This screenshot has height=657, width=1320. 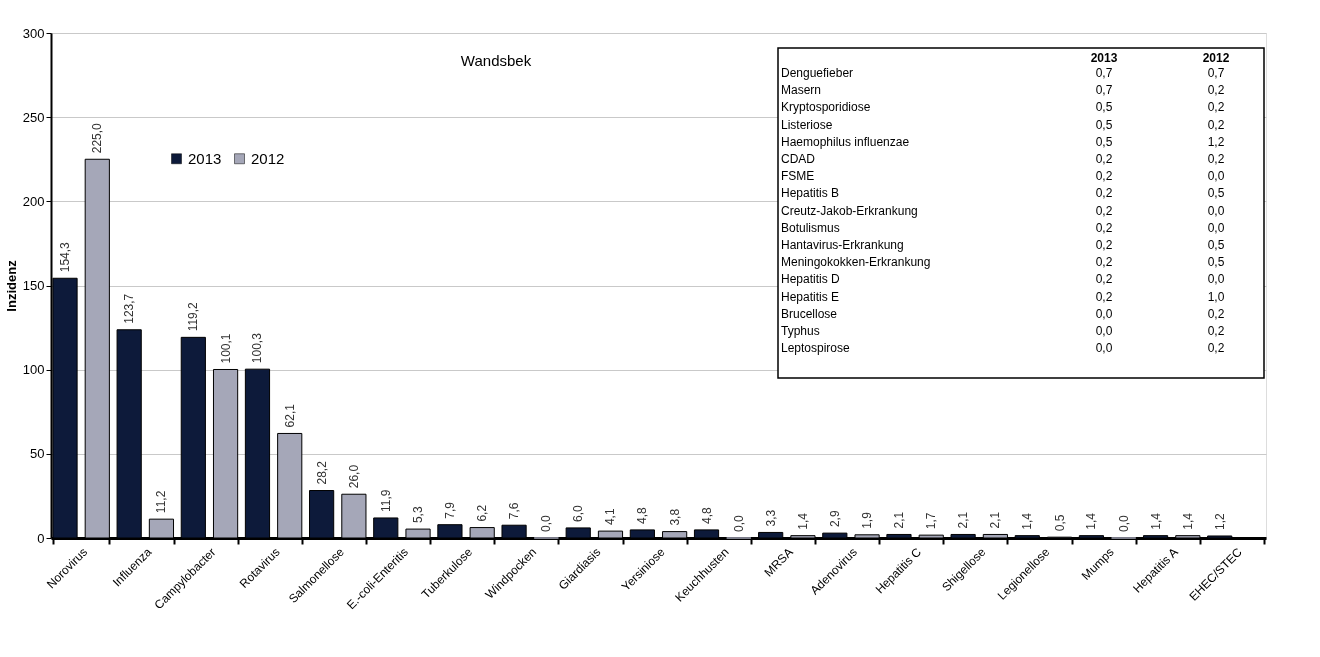 What do you see at coordinates (1216, 58) in the screenshot?
I see `text: 2012` at bounding box center [1216, 58].